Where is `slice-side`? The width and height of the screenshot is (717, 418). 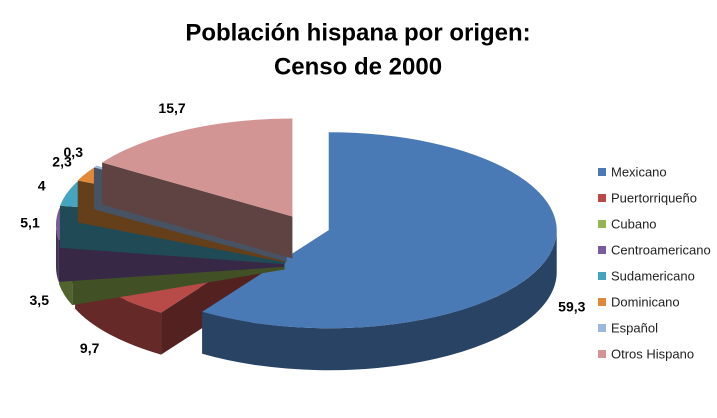
slice-side is located at coordinates (57, 253).